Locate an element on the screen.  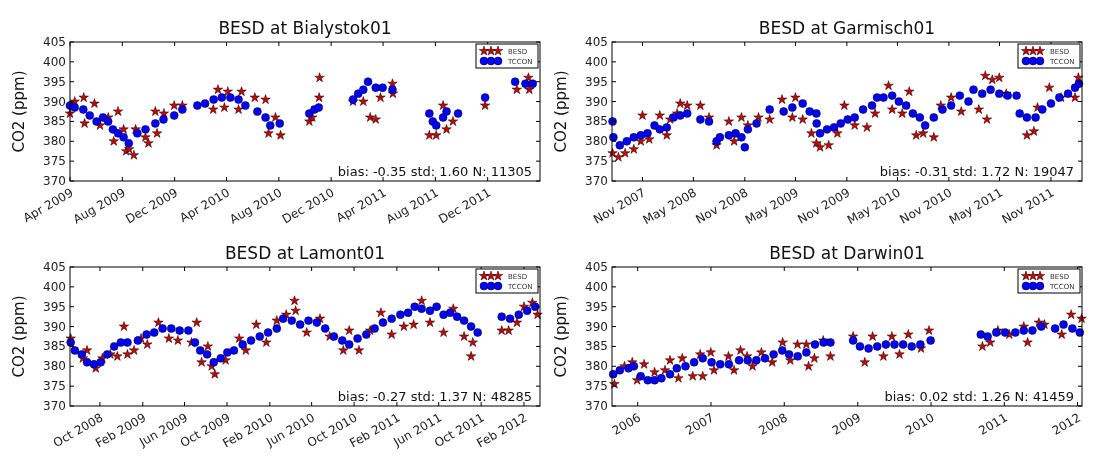
chart-title: BESD at Lamont01 is located at coordinates (305, 253).